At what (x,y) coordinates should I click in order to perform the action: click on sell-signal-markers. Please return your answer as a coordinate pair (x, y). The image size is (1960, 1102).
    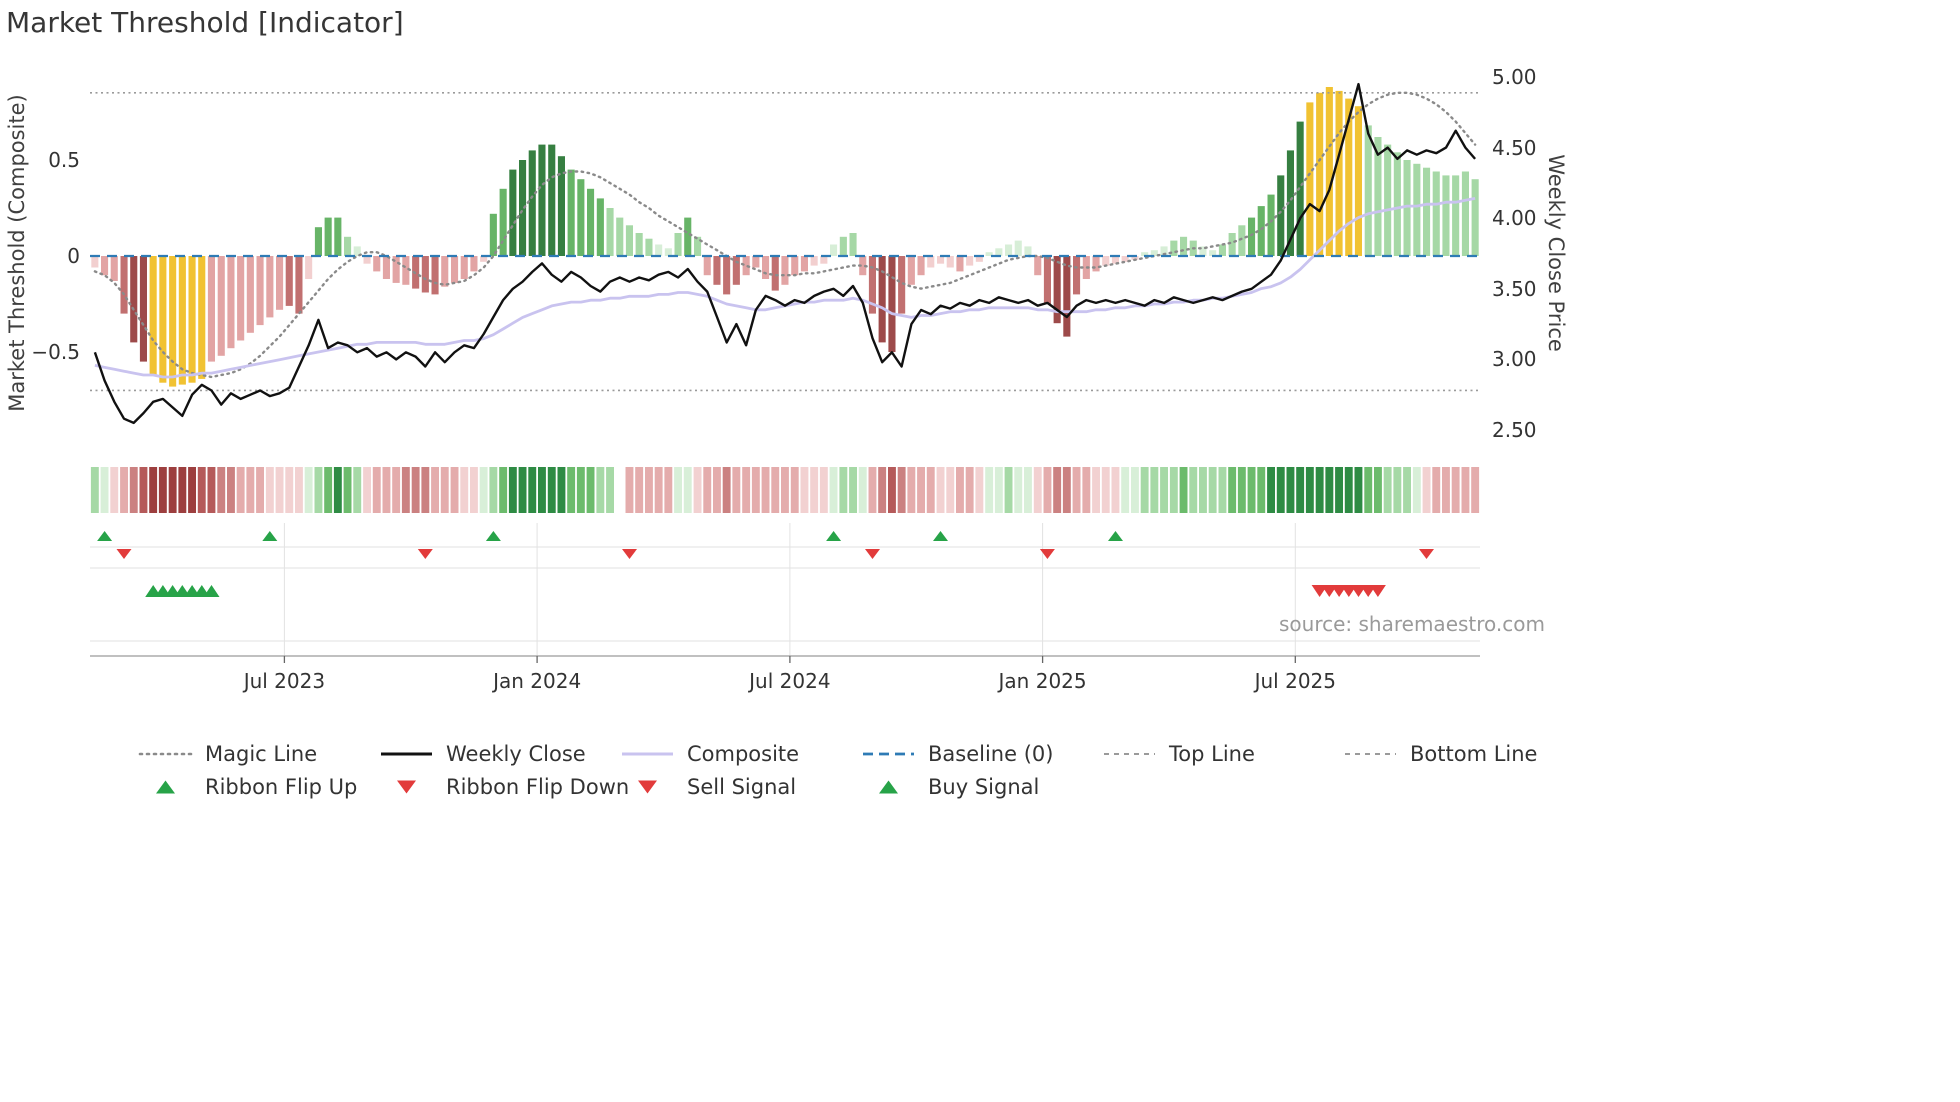
    Looking at the image, I should click on (1348, 591).